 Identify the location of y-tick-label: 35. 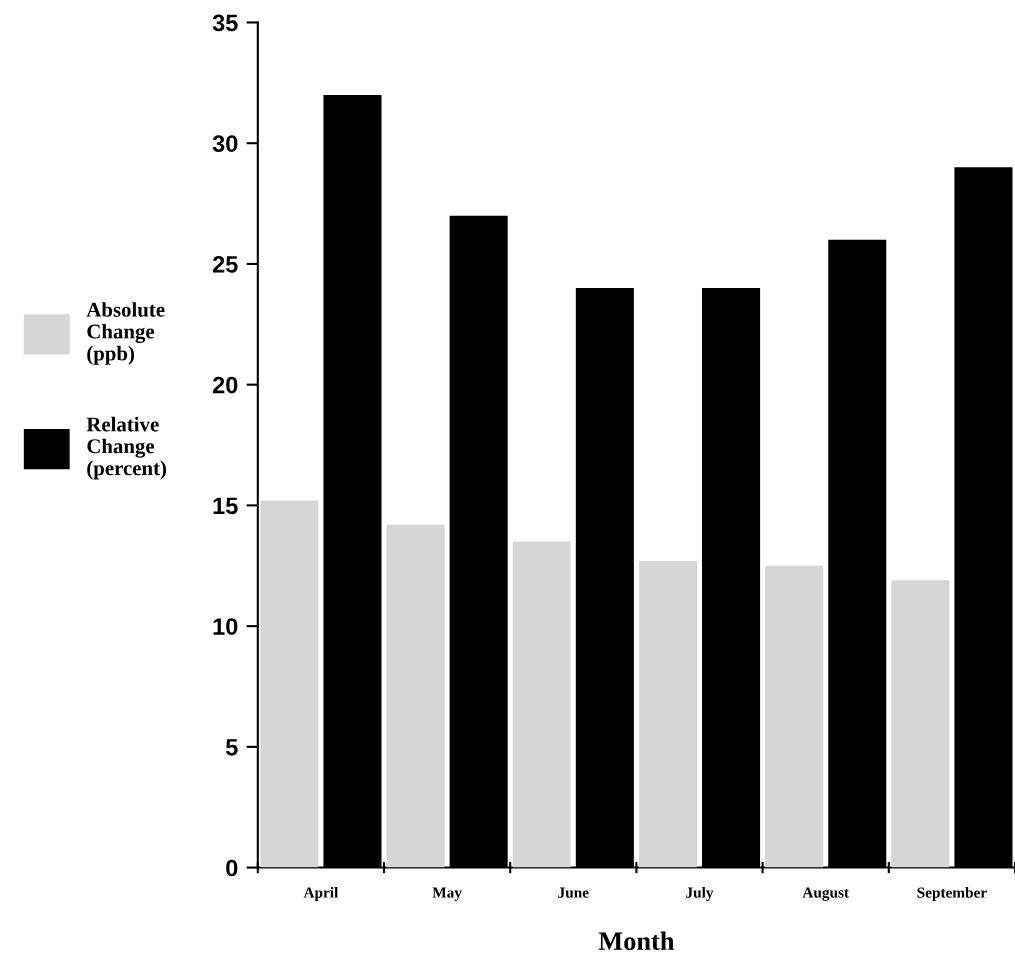
(225, 23).